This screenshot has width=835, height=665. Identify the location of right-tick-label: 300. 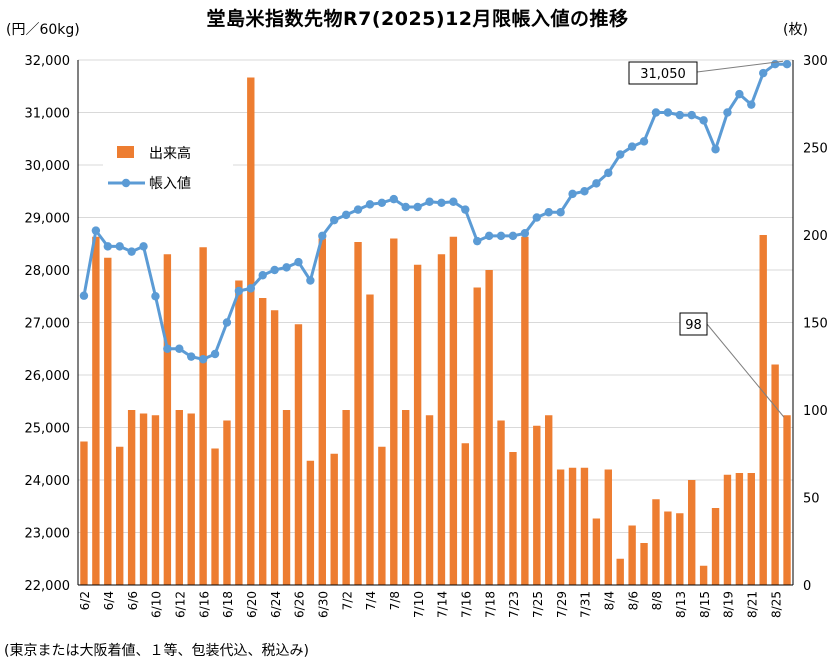
(815, 61).